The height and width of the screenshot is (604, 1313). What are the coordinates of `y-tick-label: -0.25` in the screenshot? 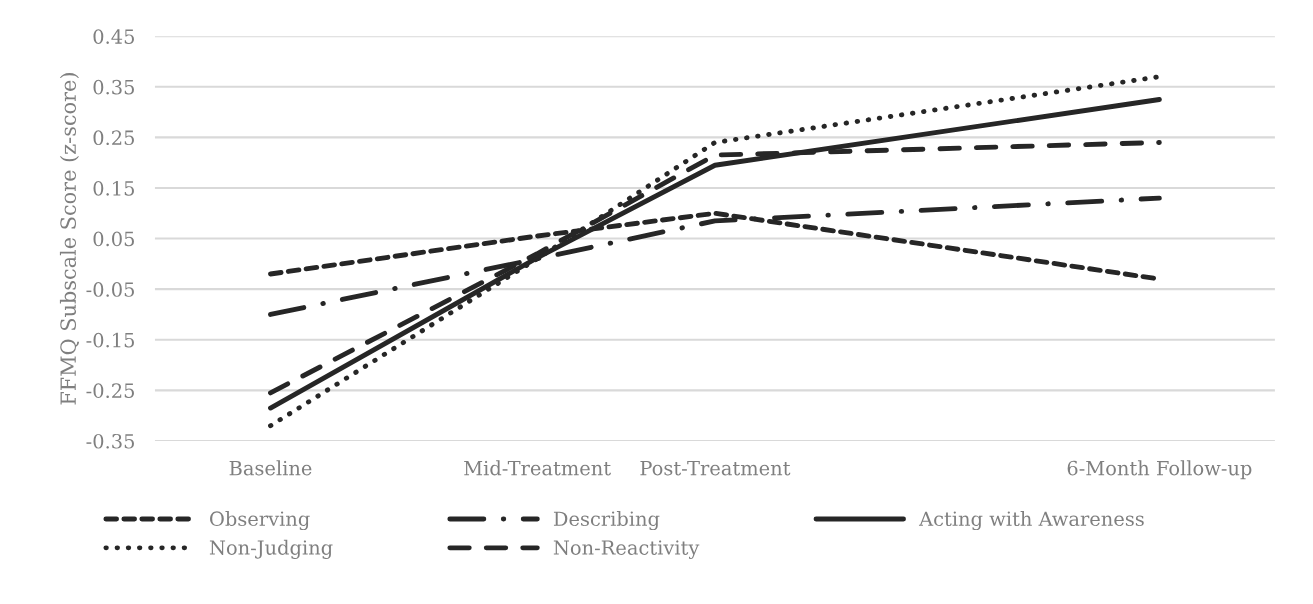 It's located at (110, 390).